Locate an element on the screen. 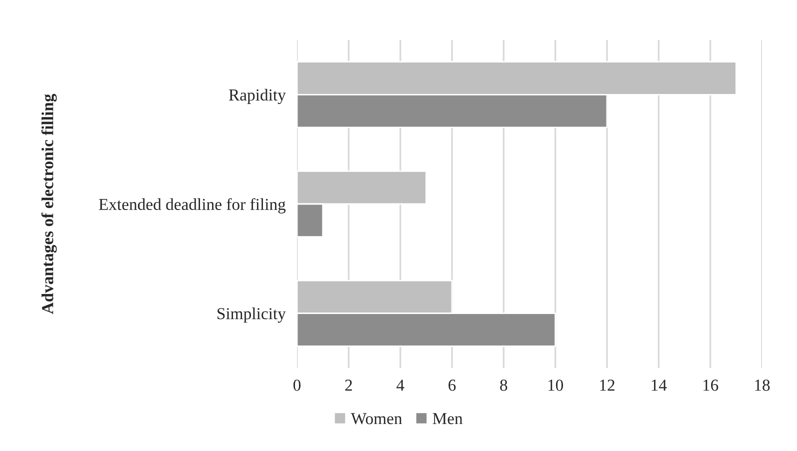  x-tick-label: 2 is located at coordinates (348, 385).